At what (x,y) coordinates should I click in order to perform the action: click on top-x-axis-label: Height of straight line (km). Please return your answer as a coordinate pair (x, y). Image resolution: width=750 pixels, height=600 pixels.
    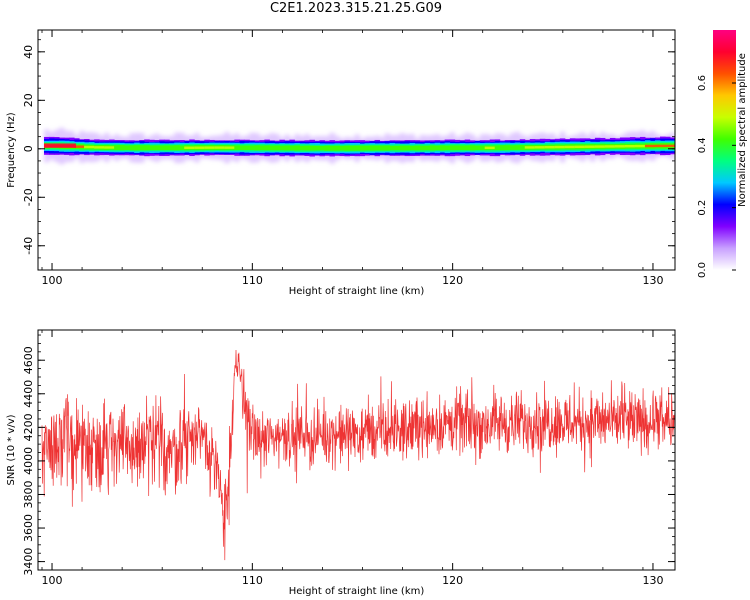
    Looking at the image, I should click on (357, 291).